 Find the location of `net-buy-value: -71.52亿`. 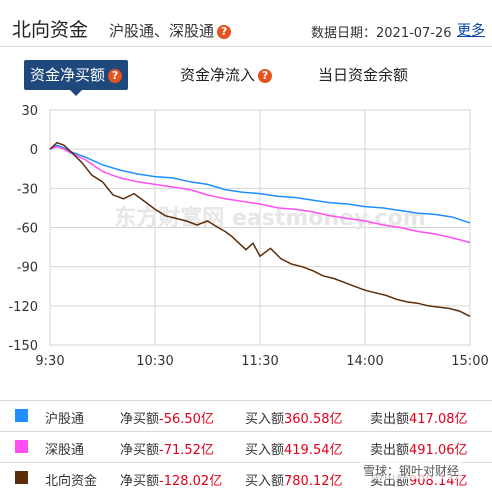

net-buy-value: -71.52亿 is located at coordinates (186, 450).